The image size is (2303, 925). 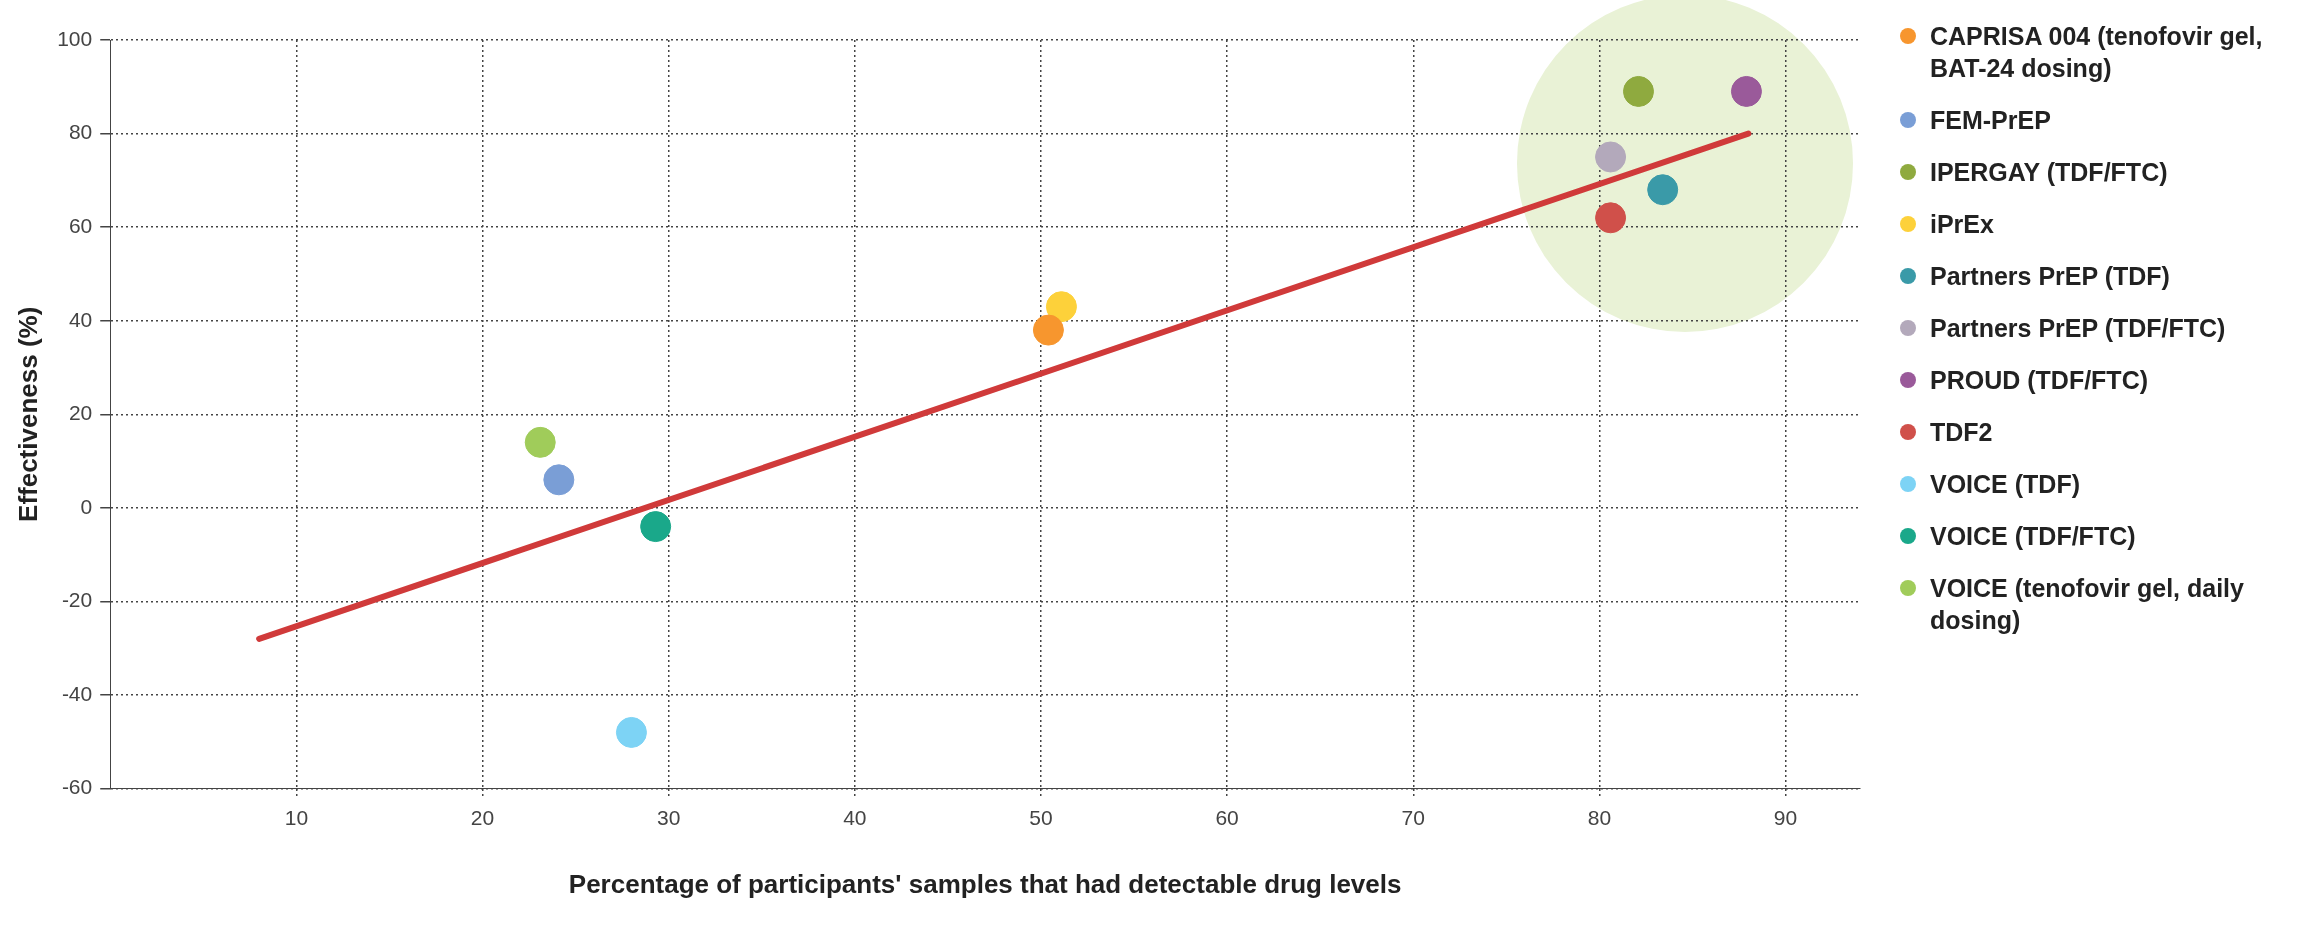 I want to click on x-tick-label: 90, so click(x=1785, y=817).